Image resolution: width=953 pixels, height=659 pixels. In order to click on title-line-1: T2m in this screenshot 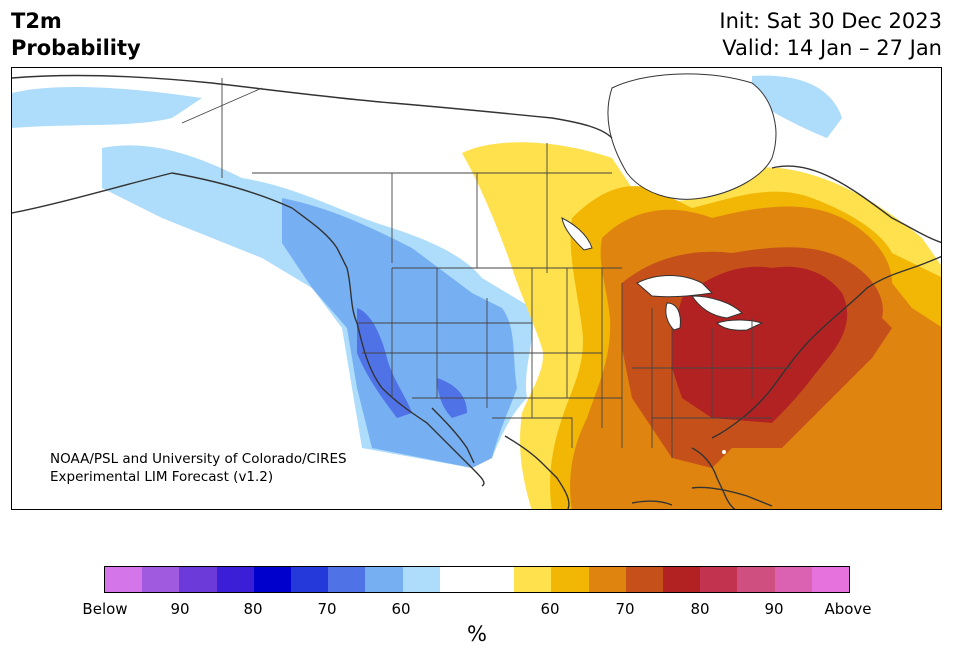, I will do `click(36, 21)`.